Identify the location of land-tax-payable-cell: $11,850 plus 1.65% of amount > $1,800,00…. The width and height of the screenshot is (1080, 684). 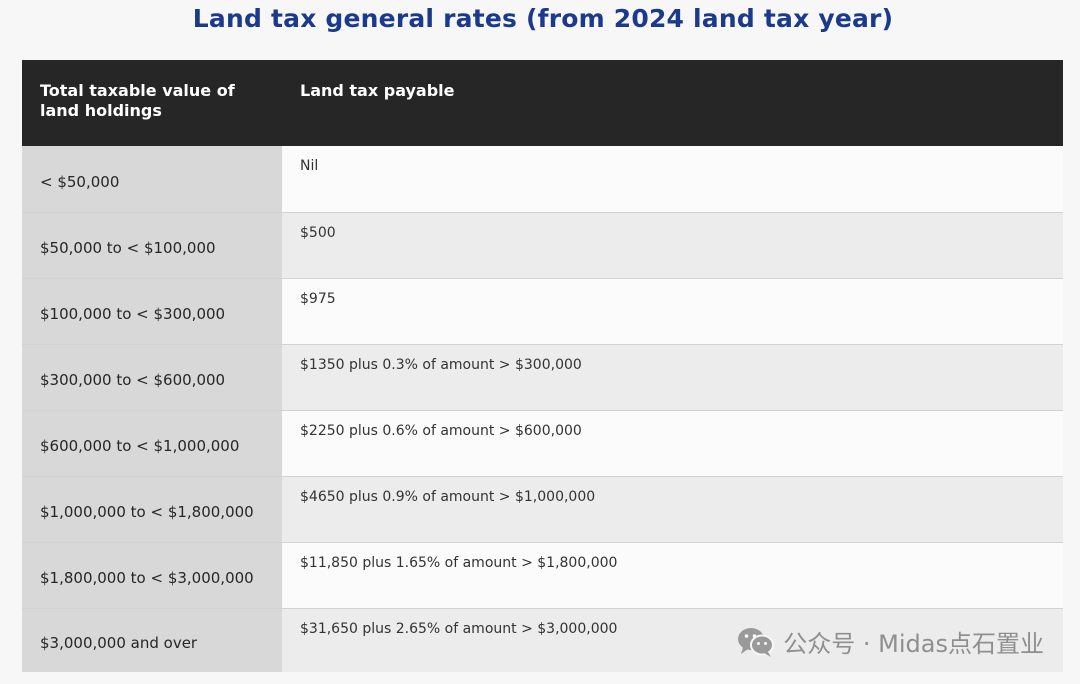
(672, 575).